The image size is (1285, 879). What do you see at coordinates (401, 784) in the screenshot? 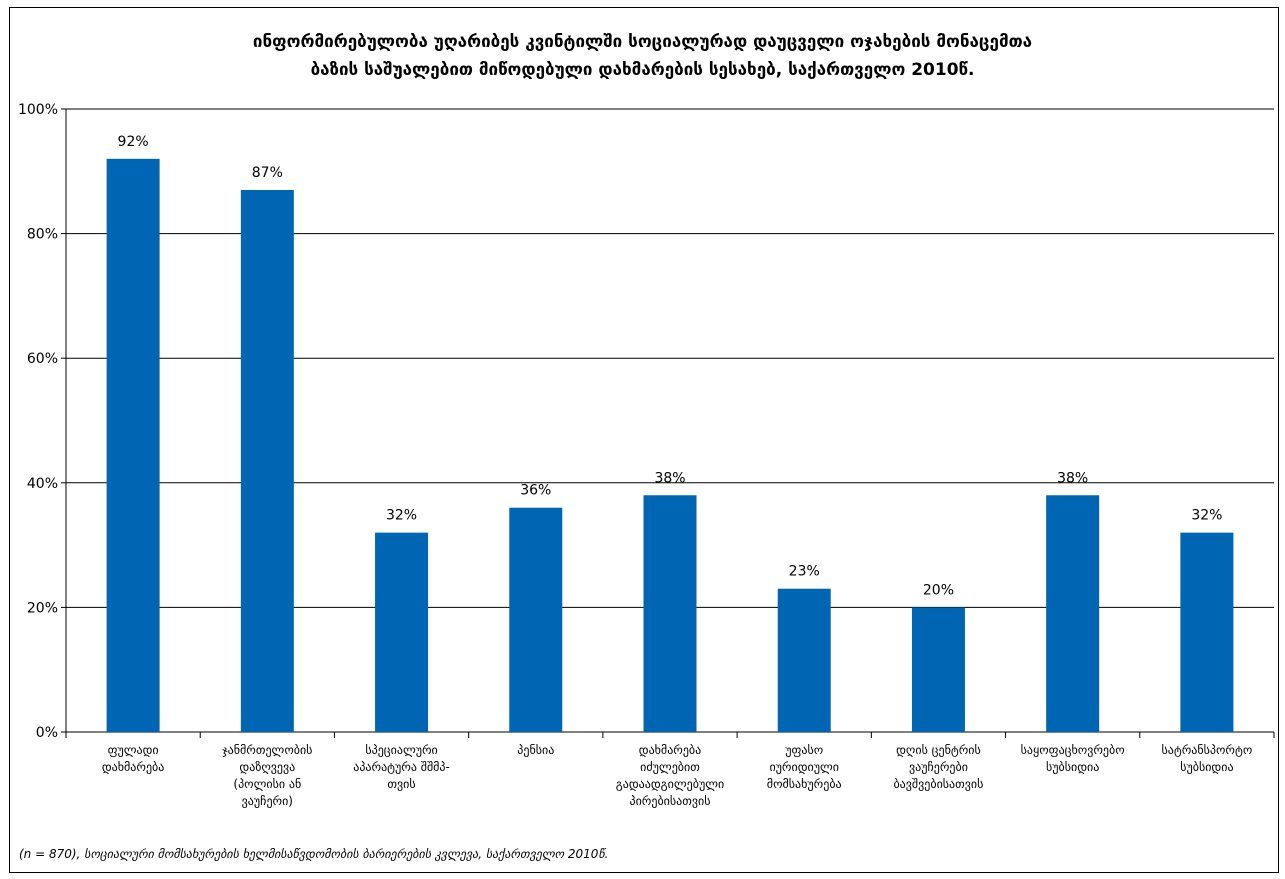
I see `category-label: თვის` at bounding box center [401, 784].